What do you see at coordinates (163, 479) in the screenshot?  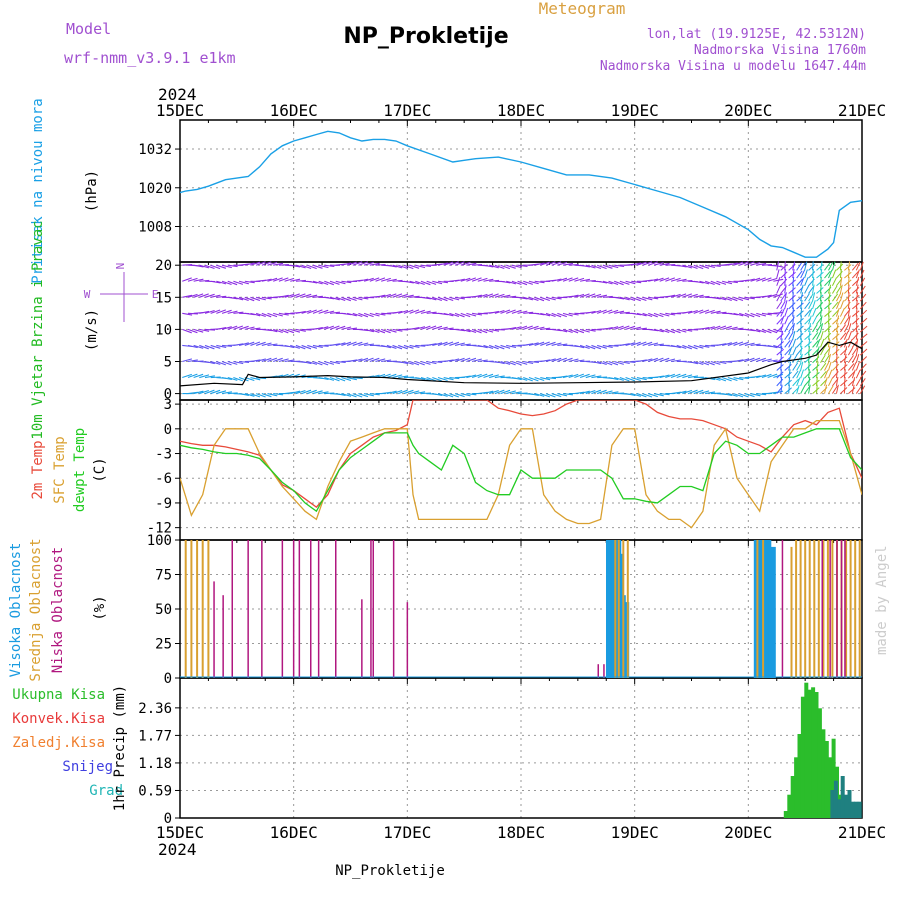 I see `y-tick-label: -6` at bounding box center [163, 479].